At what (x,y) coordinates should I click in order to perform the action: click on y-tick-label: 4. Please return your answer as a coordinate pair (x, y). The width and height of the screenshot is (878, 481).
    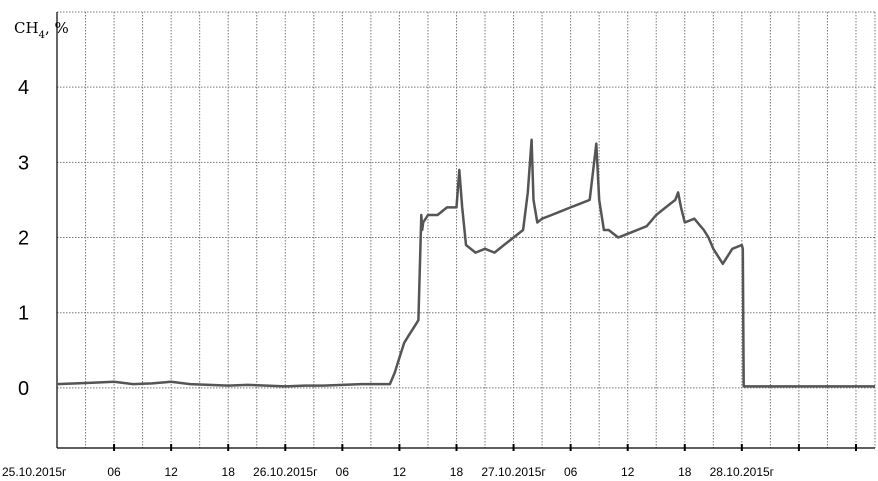
    Looking at the image, I should click on (23, 88).